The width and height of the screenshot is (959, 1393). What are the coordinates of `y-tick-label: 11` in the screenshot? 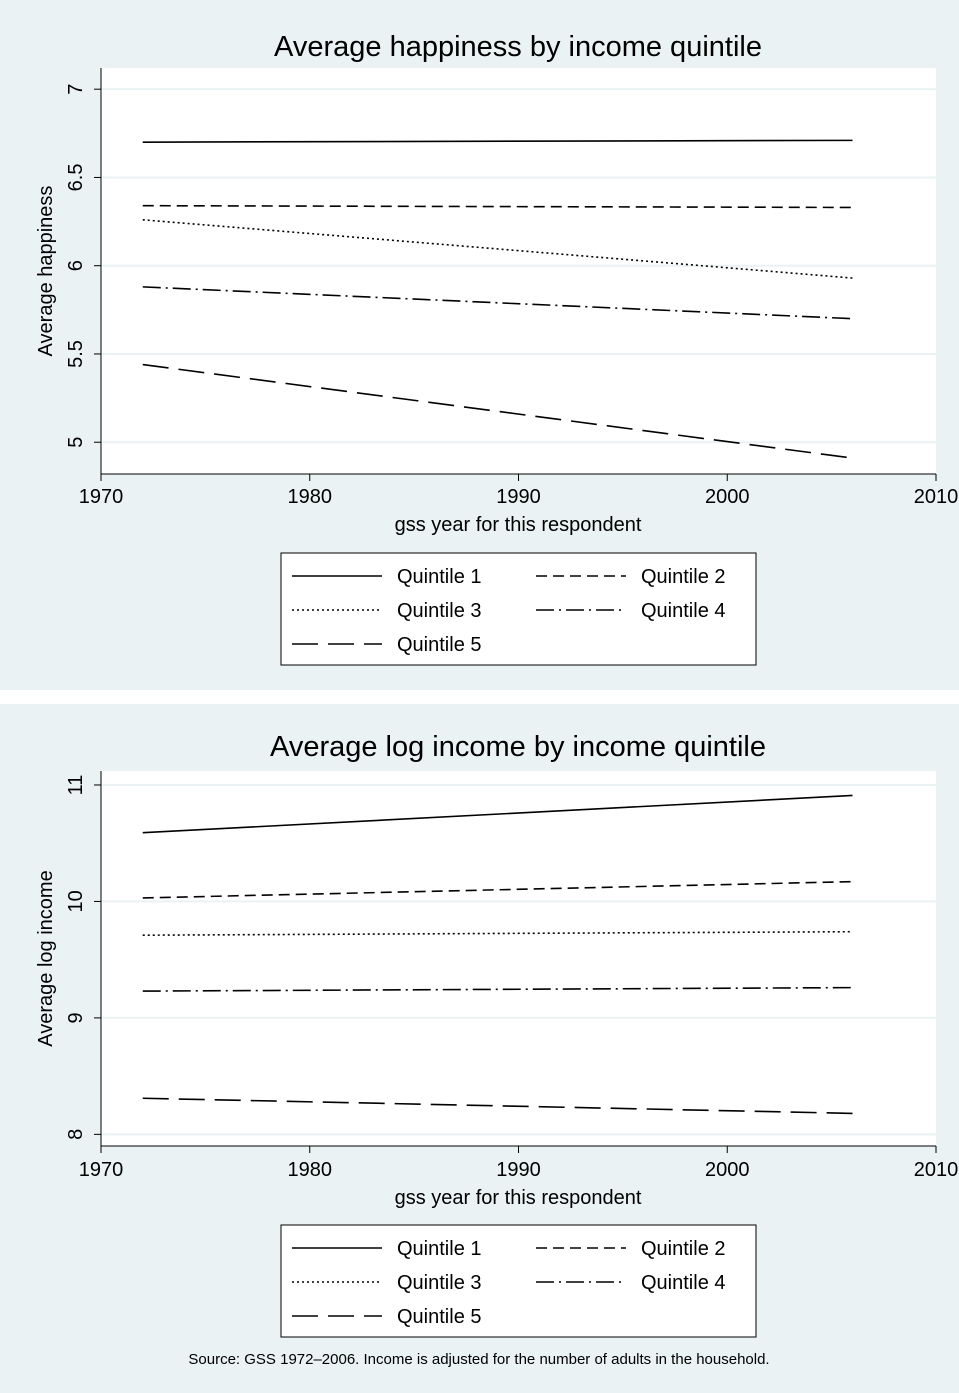 It's located at (76, 785).